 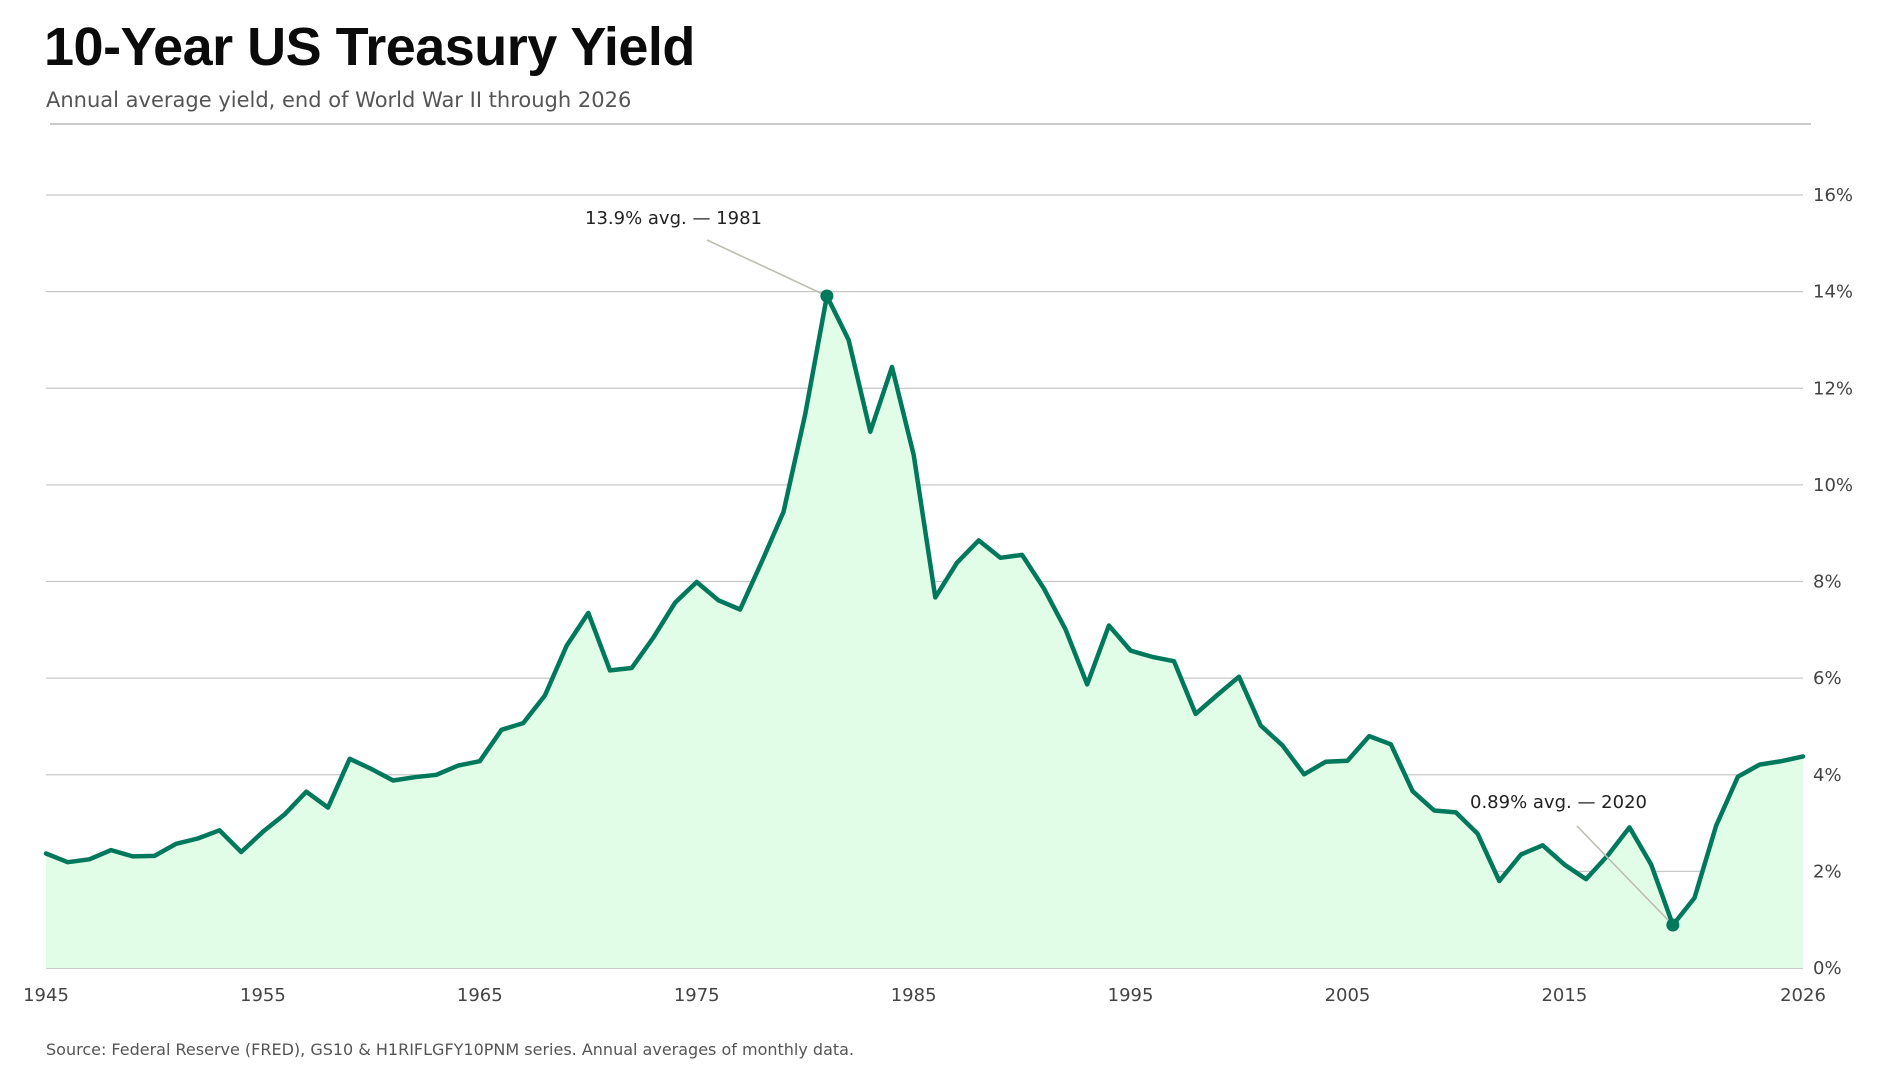 I want to click on y-tick-label: 14%, so click(x=1833, y=292).